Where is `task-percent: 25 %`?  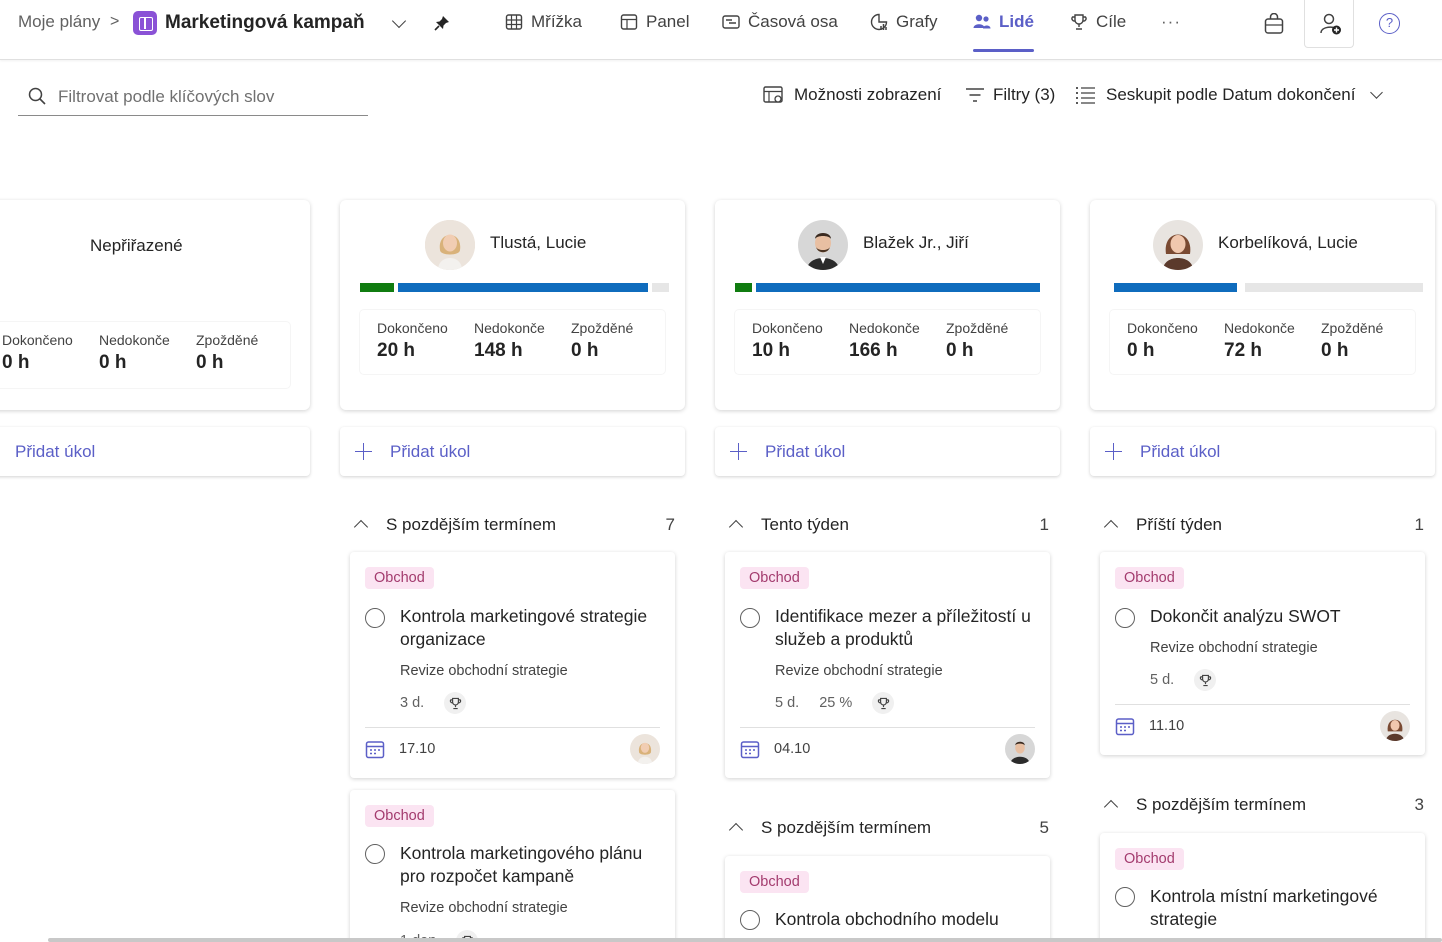 task-percent: 25 % is located at coordinates (836, 703).